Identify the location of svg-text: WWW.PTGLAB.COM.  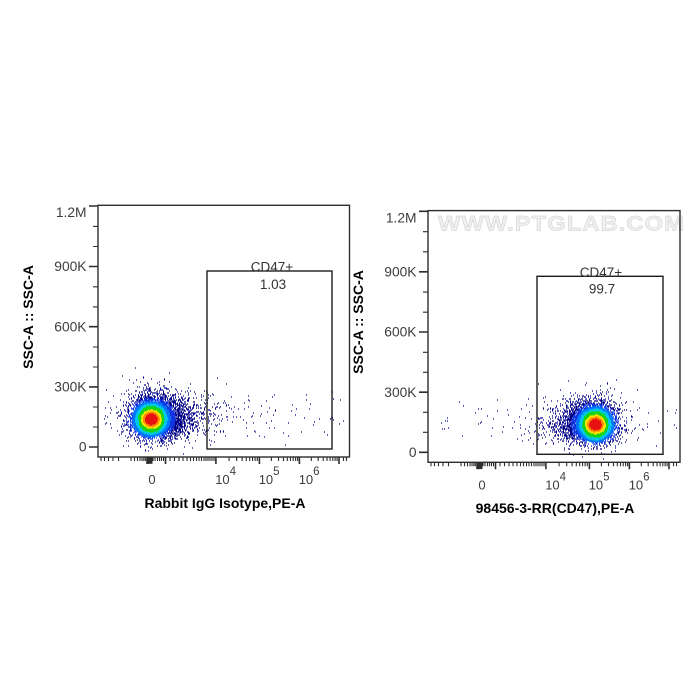
(561, 224).